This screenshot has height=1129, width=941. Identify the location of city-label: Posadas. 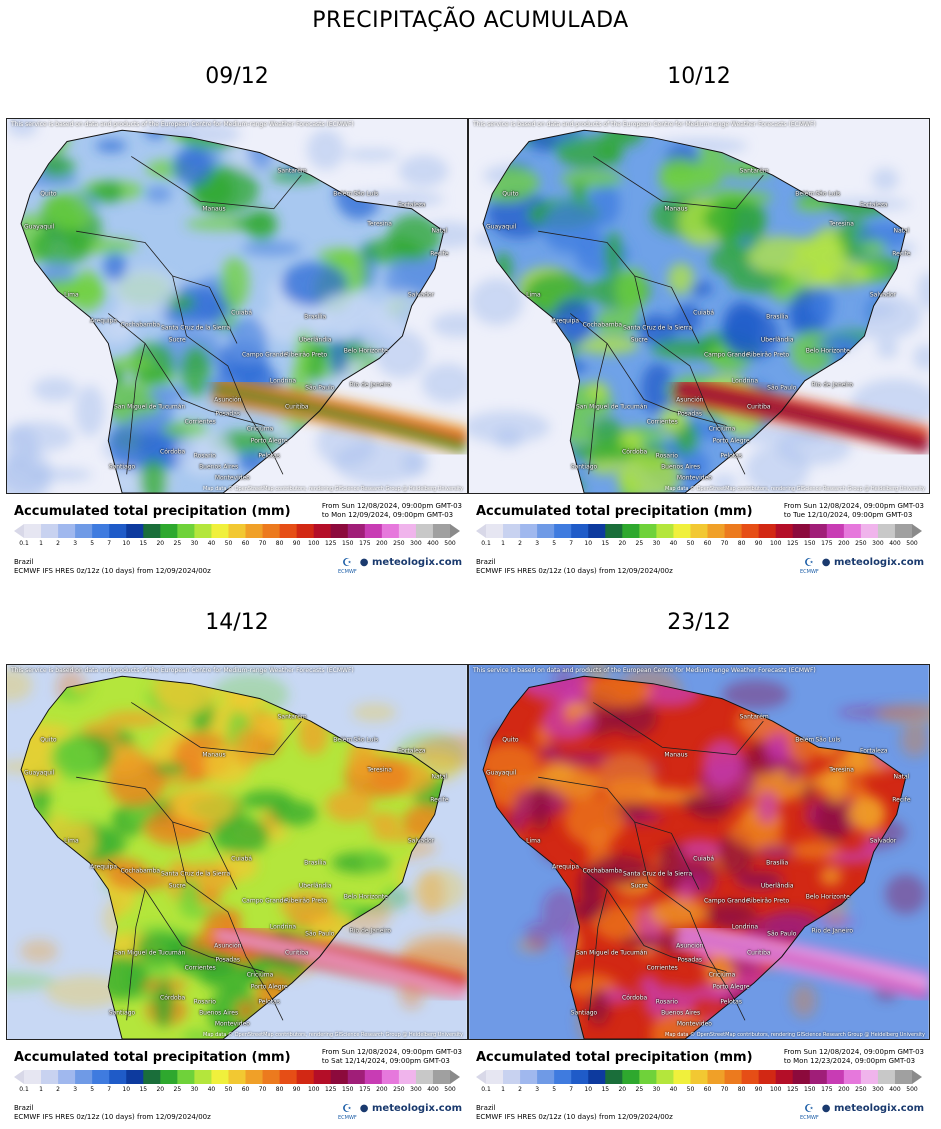
(690, 960).